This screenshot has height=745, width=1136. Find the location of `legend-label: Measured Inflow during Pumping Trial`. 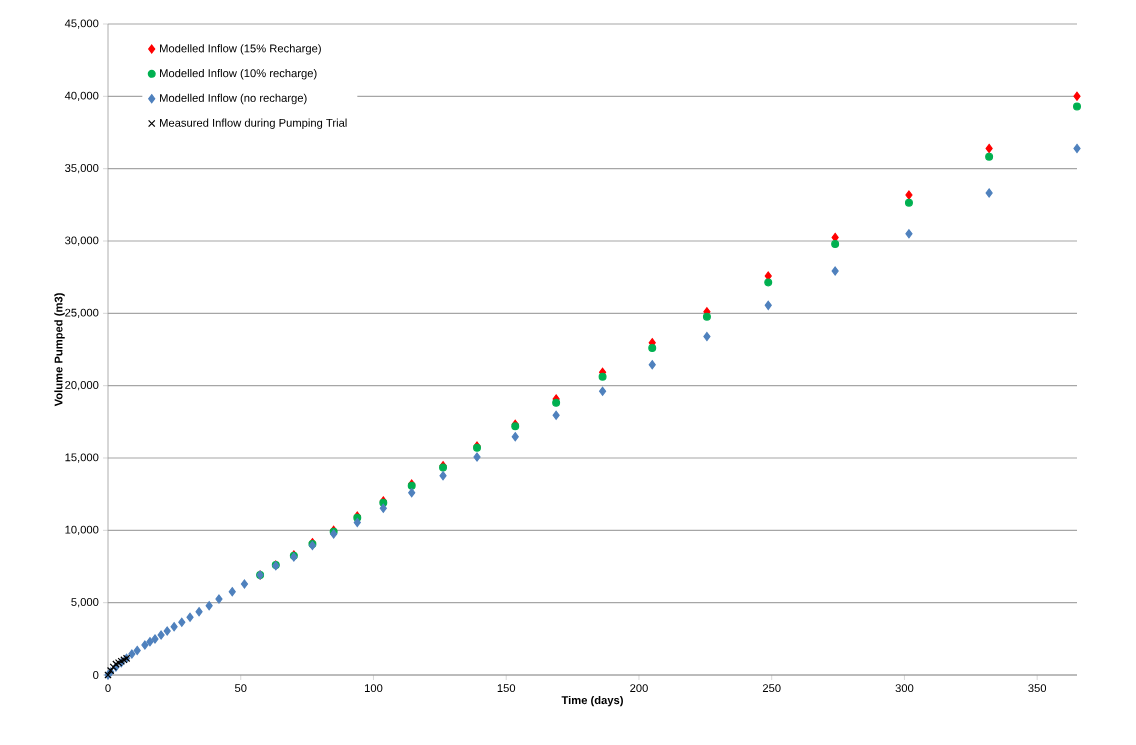

legend-label: Measured Inflow during Pumping Trial is located at coordinates (253, 123).